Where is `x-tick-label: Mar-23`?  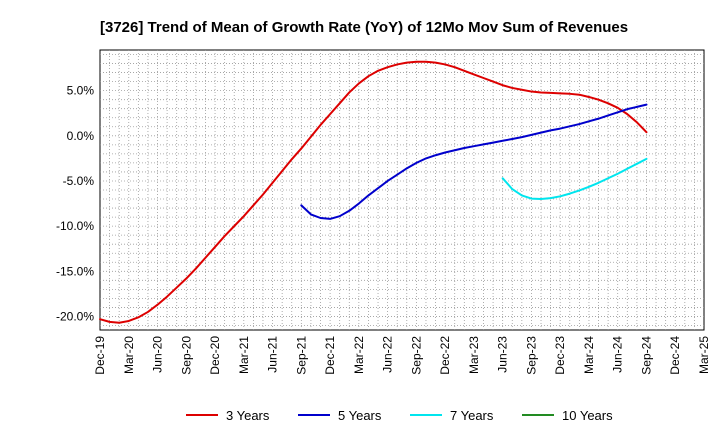
x-tick-label: Mar-23 is located at coordinates (474, 355).